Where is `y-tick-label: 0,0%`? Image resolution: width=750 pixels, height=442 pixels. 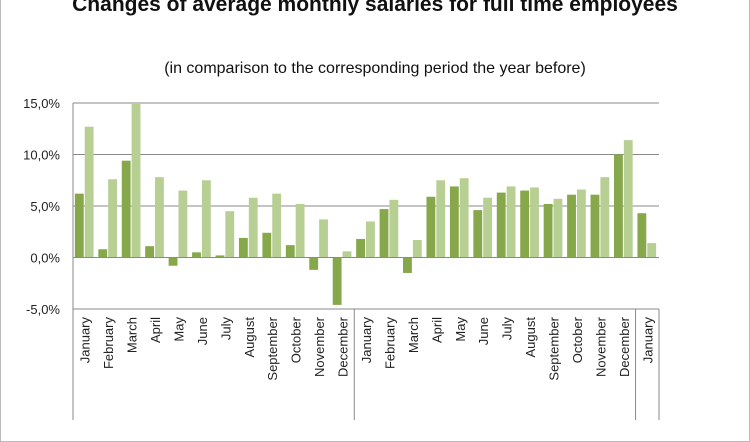
y-tick-label: 0,0% is located at coordinates (45, 258).